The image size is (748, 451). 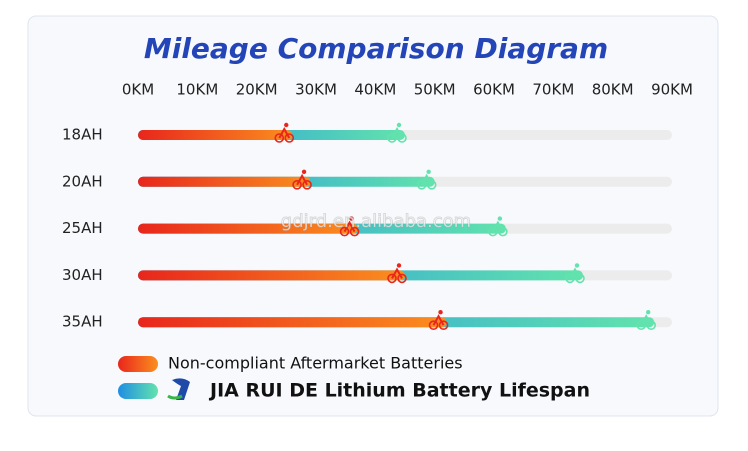 I want to click on x-tick-label: 50KM, so click(x=435, y=90).